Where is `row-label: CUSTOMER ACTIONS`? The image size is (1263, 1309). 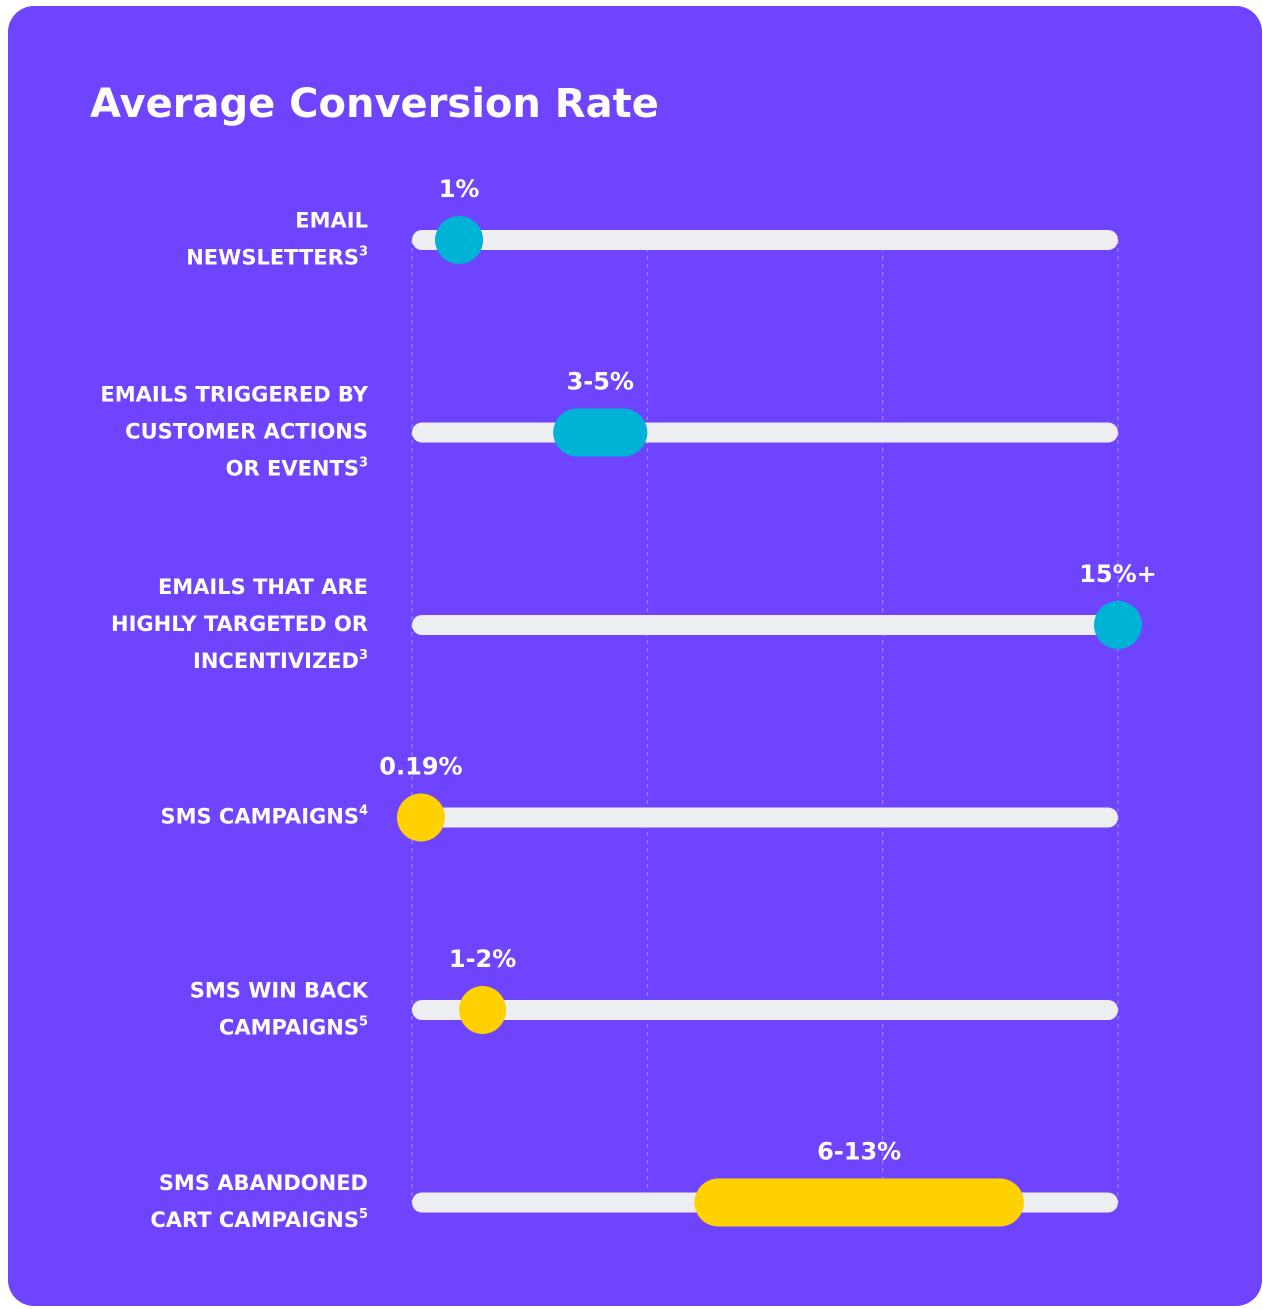 row-label: CUSTOMER ACTIONS is located at coordinates (246, 432).